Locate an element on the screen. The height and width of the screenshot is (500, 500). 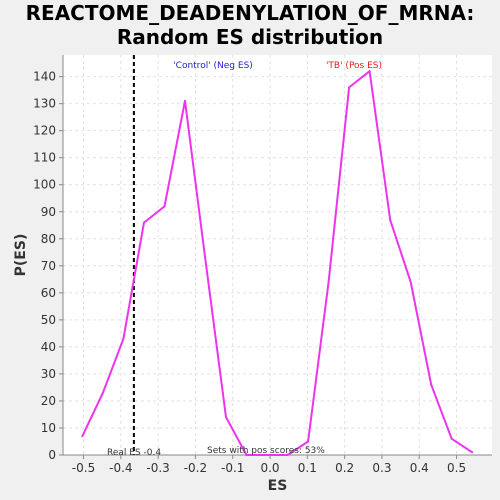
y-tick-label: 90 is located at coordinates (48, 212).